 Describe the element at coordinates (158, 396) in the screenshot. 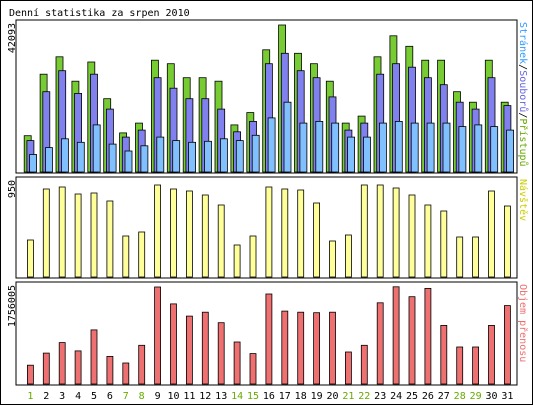

I see `x-tick-label: 9` at that location.